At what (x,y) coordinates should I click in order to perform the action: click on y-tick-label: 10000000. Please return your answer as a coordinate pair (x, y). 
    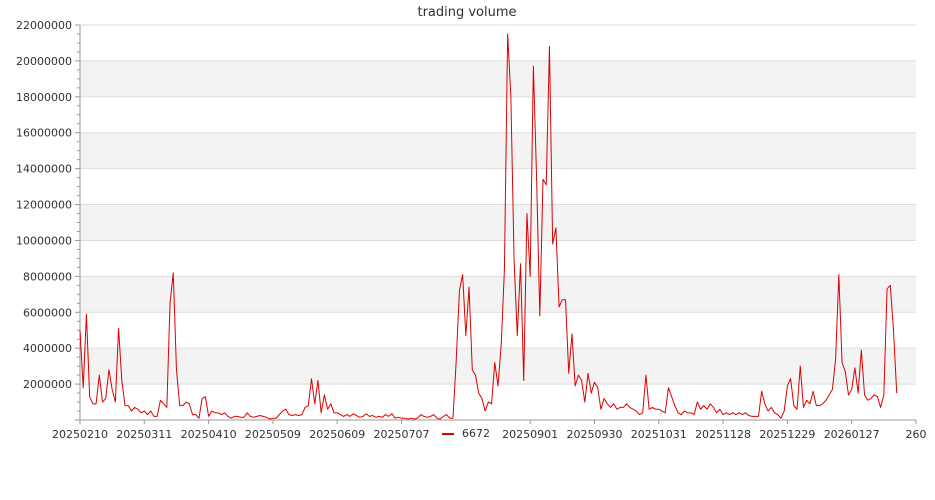
    Looking at the image, I should click on (44, 240).